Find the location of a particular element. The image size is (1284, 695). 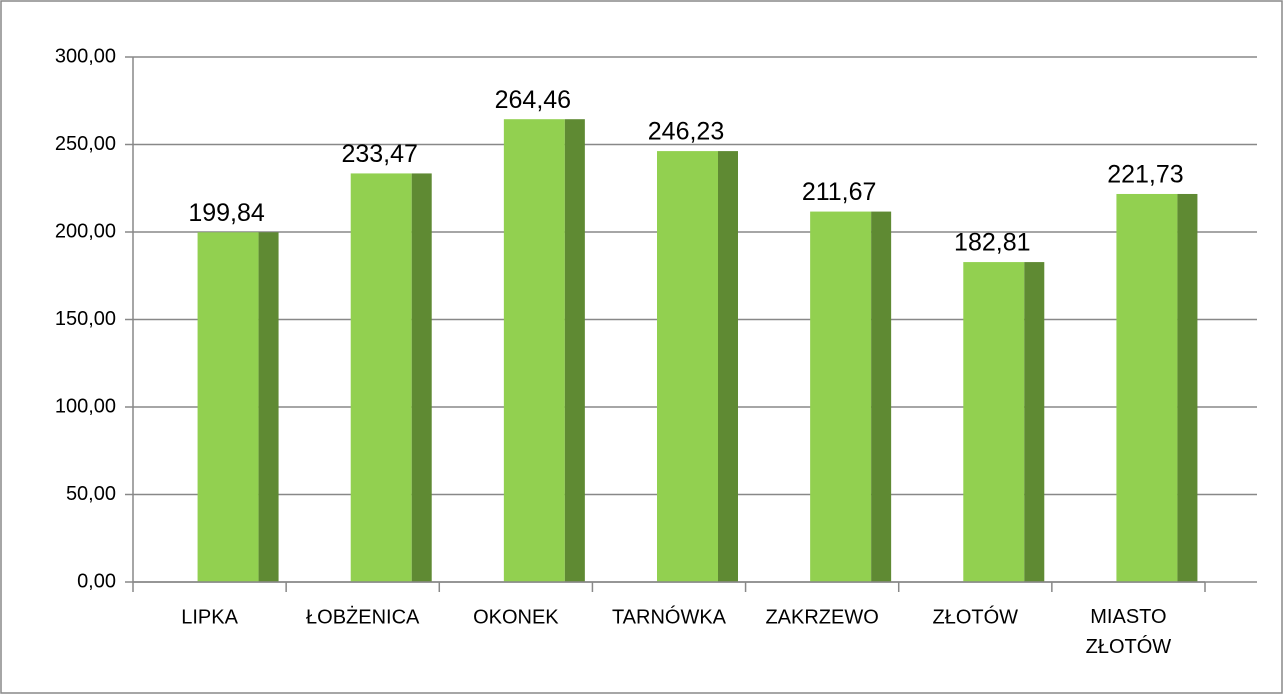

value-label: 182,81 is located at coordinates (992, 243).